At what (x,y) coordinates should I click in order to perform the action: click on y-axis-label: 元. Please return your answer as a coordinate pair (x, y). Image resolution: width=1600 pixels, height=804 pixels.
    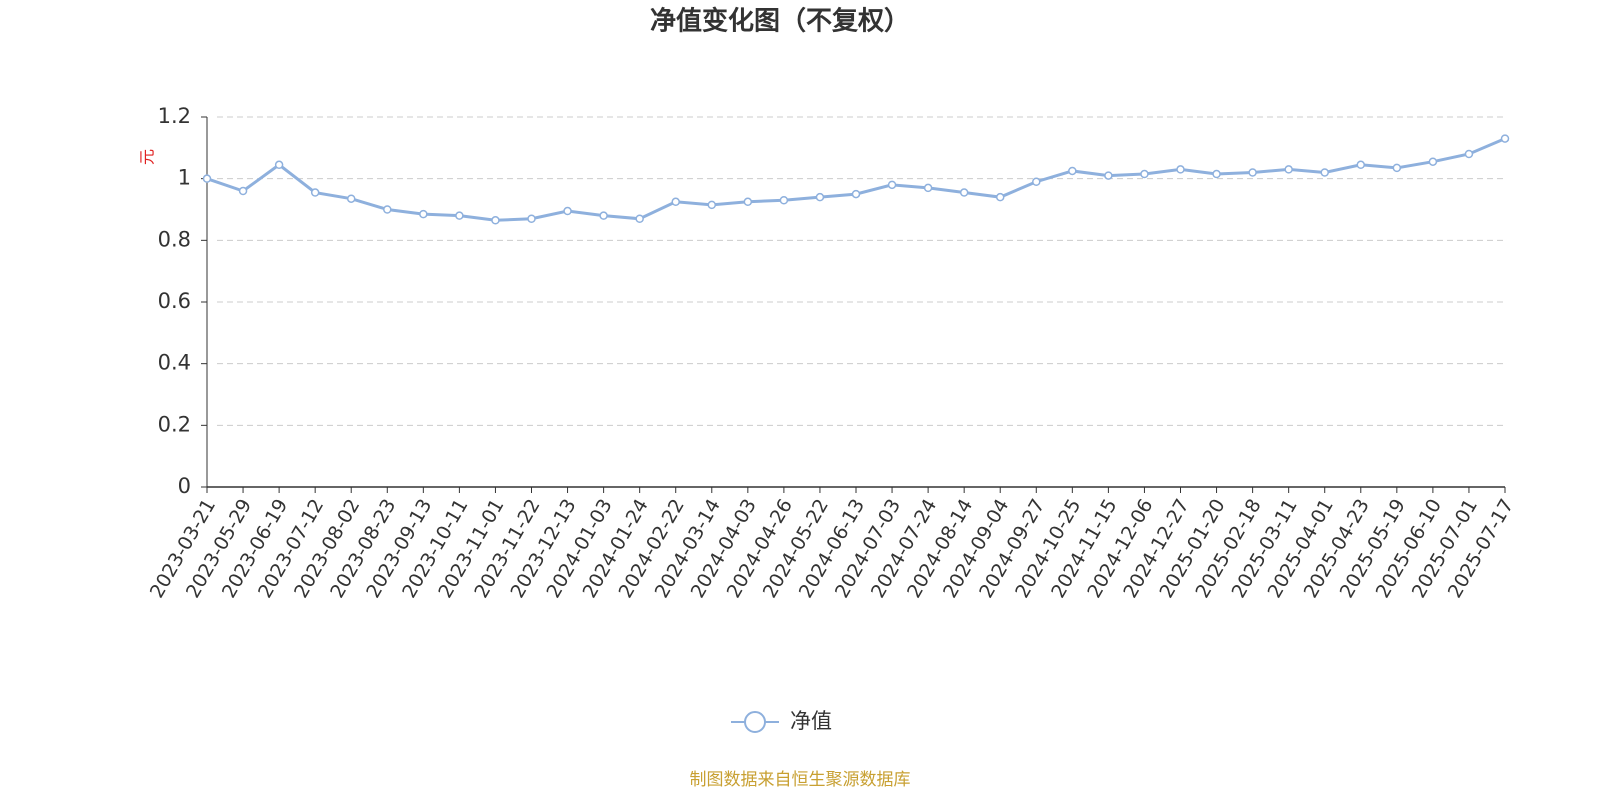
    Looking at the image, I should click on (147, 157).